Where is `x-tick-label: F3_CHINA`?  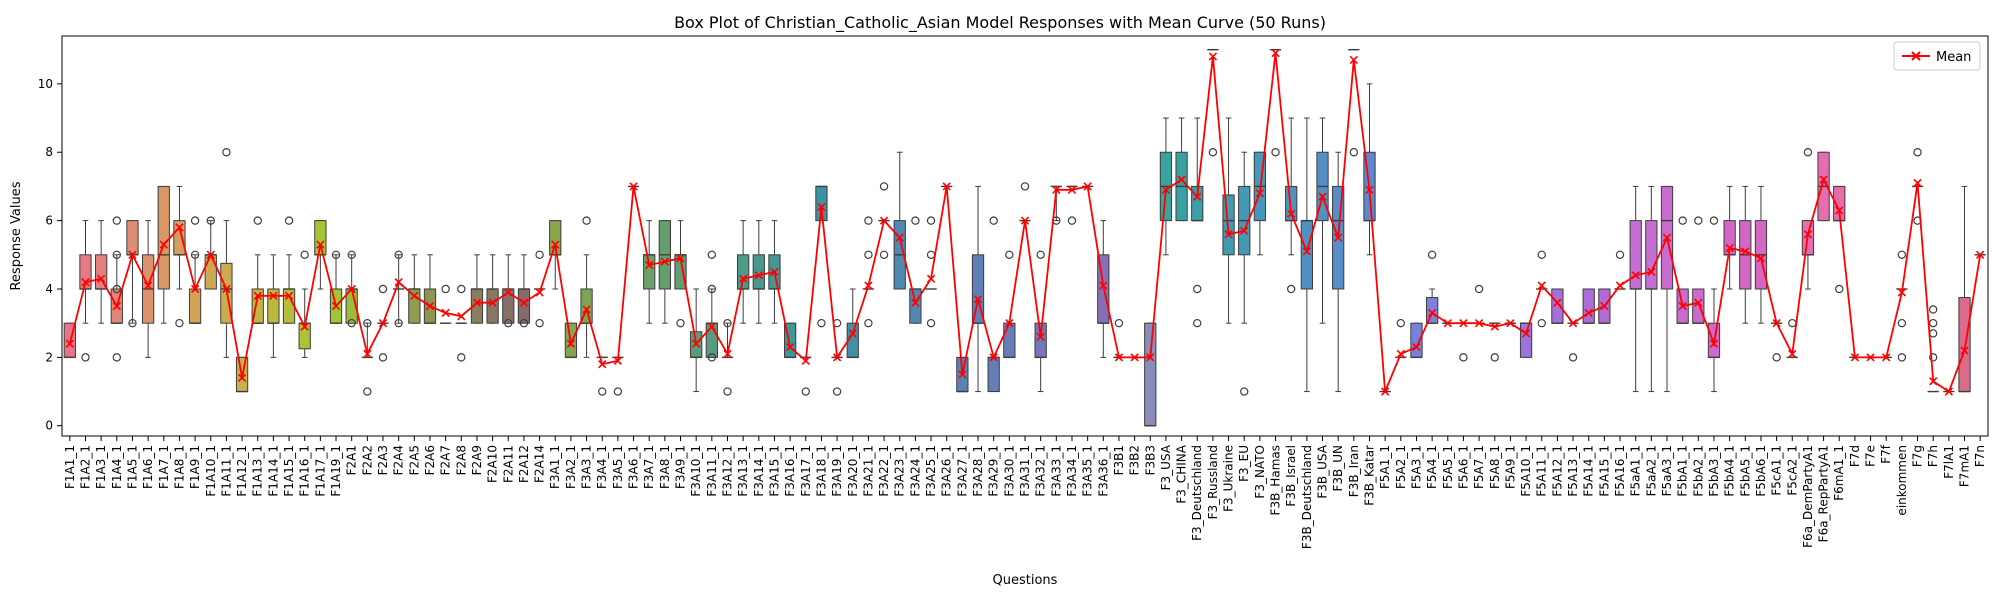
x-tick-label: F3_CHINA is located at coordinates (1182, 473).